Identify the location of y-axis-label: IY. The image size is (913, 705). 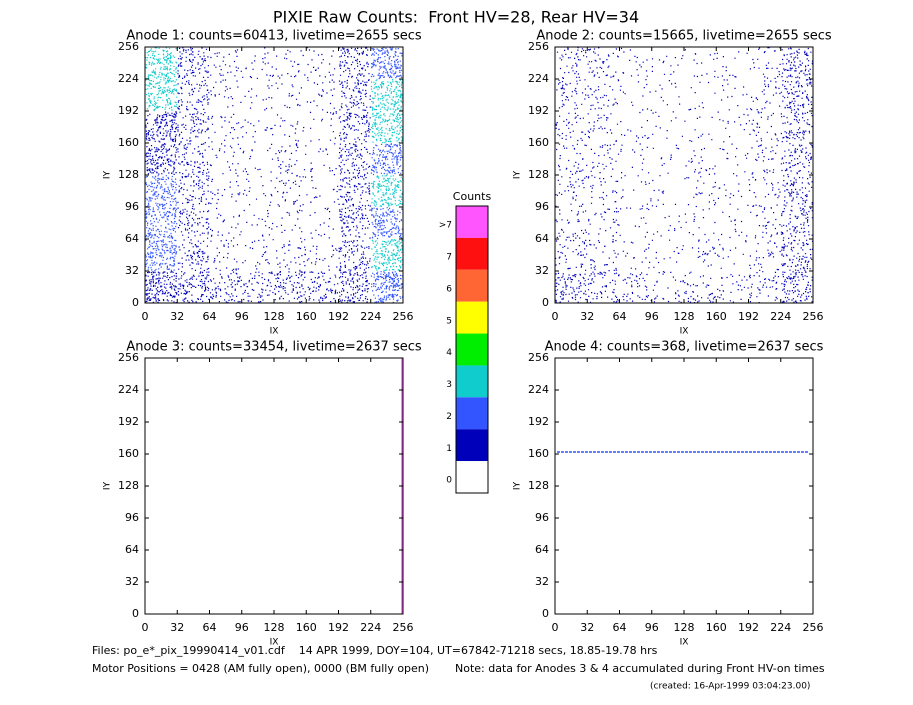
(518, 485).